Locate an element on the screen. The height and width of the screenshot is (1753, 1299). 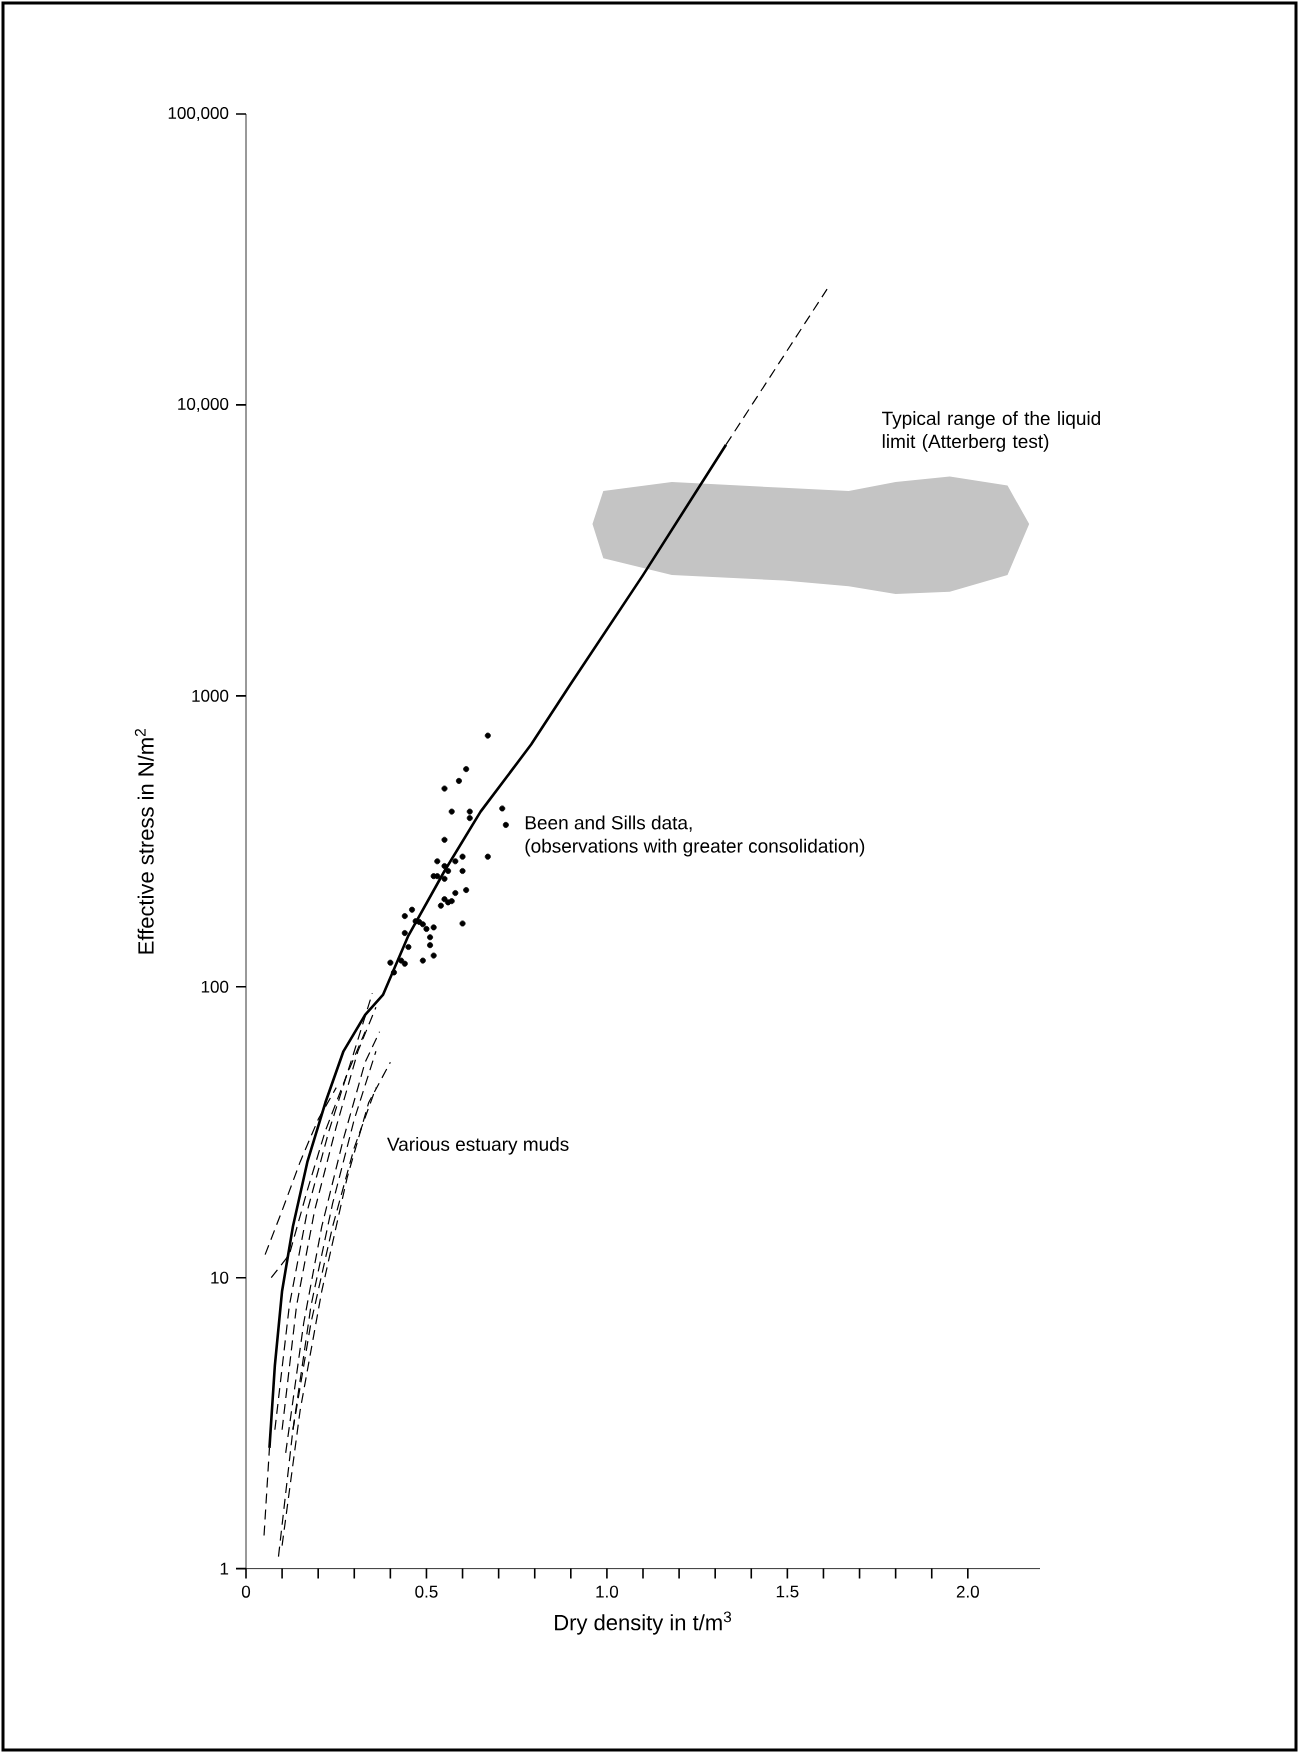
annotation: Typical range of the liquid limit (Atterberg test) is located at coordinates (991, 431).